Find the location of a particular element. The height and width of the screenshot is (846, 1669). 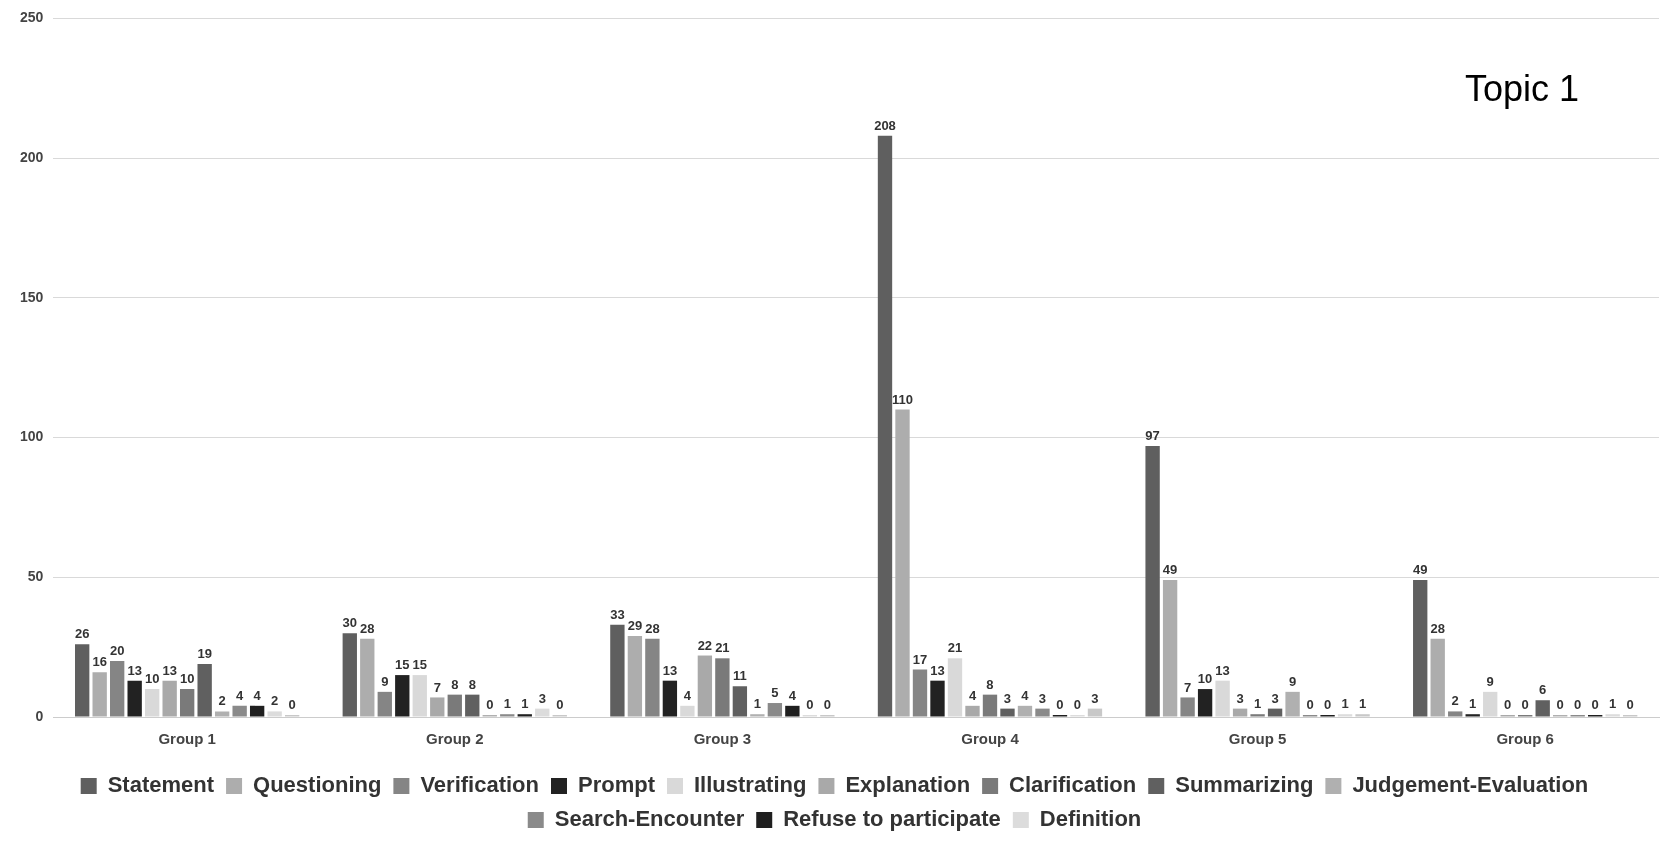

data-label: 9 is located at coordinates (1292, 681).